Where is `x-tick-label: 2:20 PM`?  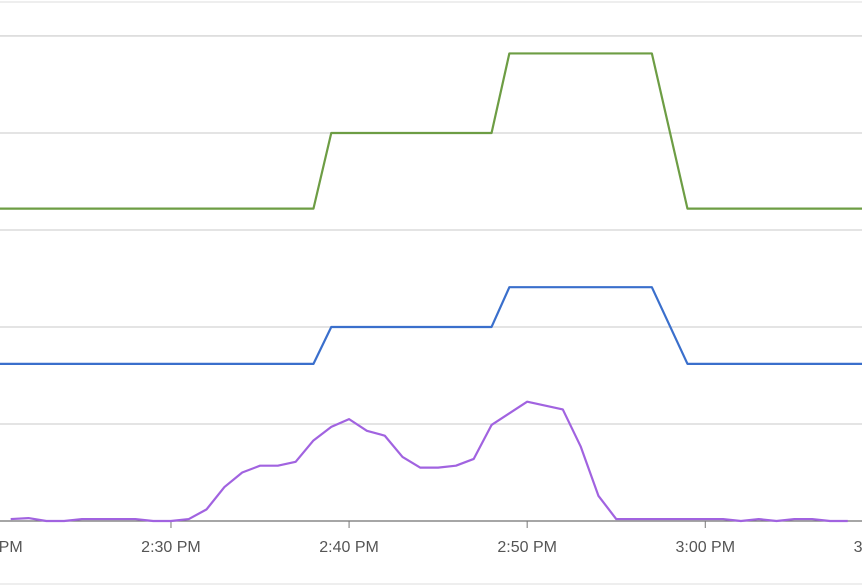 x-tick-label: 2:20 PM is located at coordinates (11, 547).